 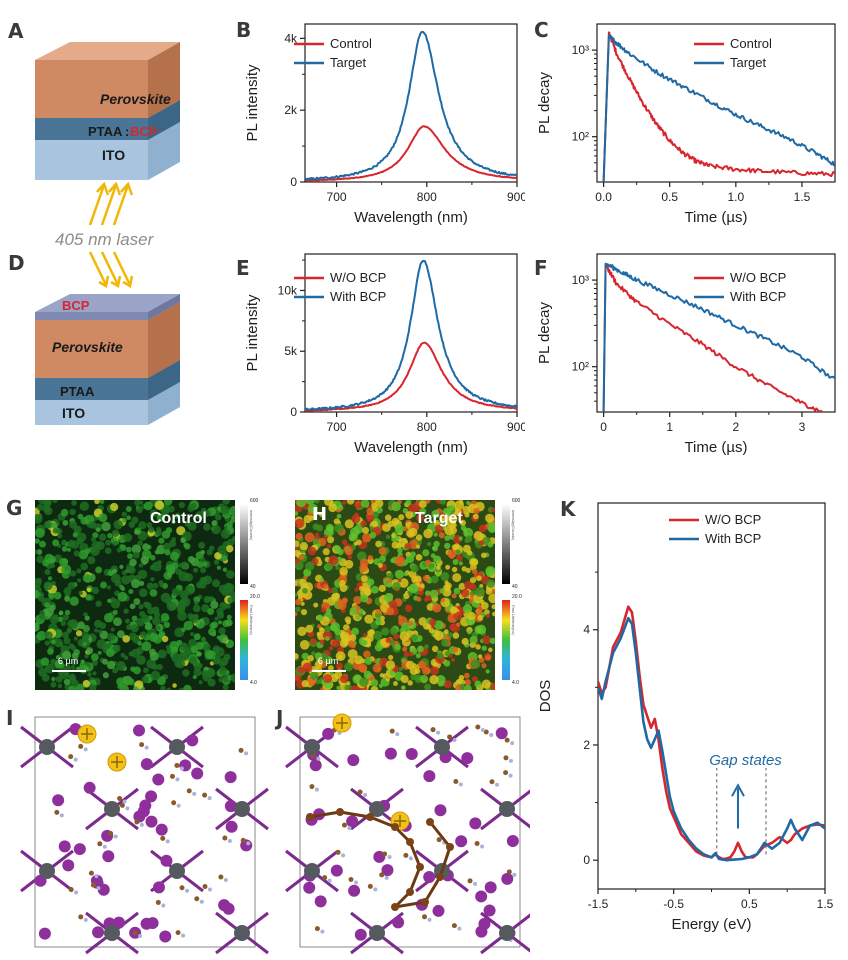 I want to click on panel-i: I, so click(x=135, y=830).